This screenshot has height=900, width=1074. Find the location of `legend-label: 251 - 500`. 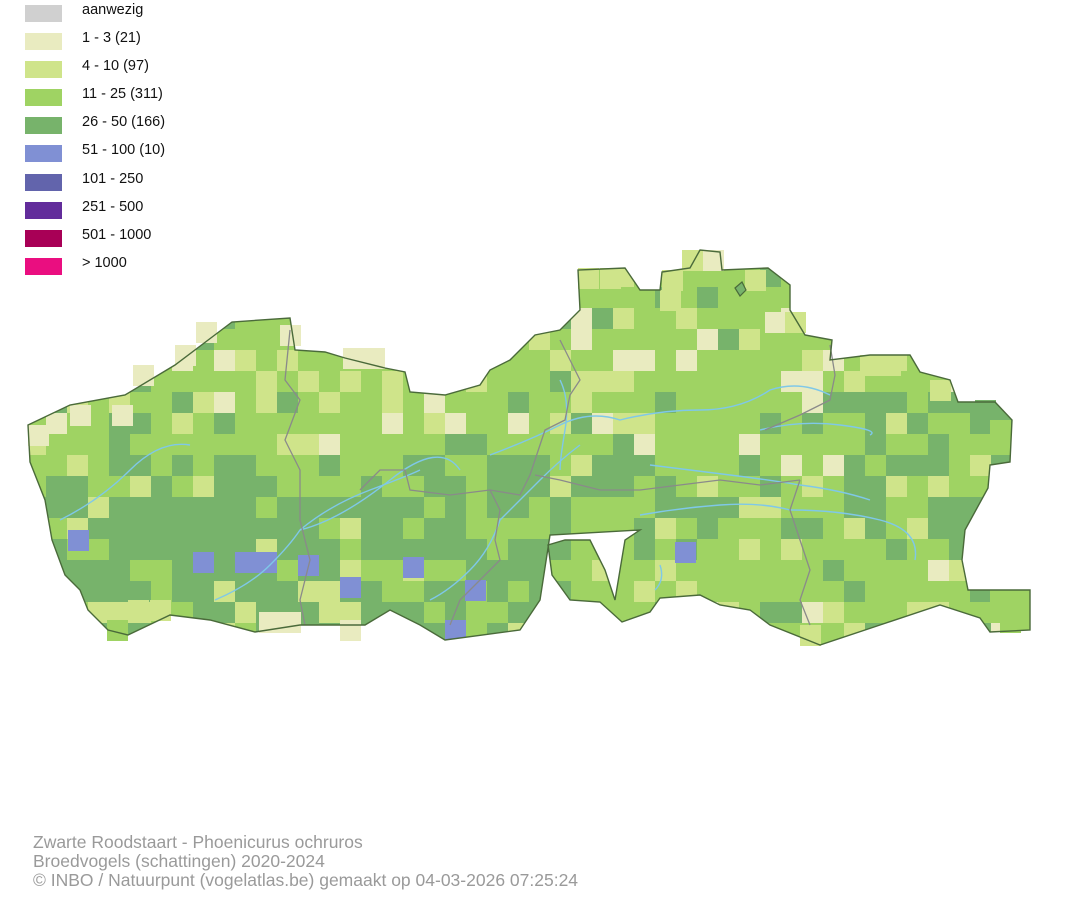

legend-label: 251 - 500 is located at coordinates (113, 207).